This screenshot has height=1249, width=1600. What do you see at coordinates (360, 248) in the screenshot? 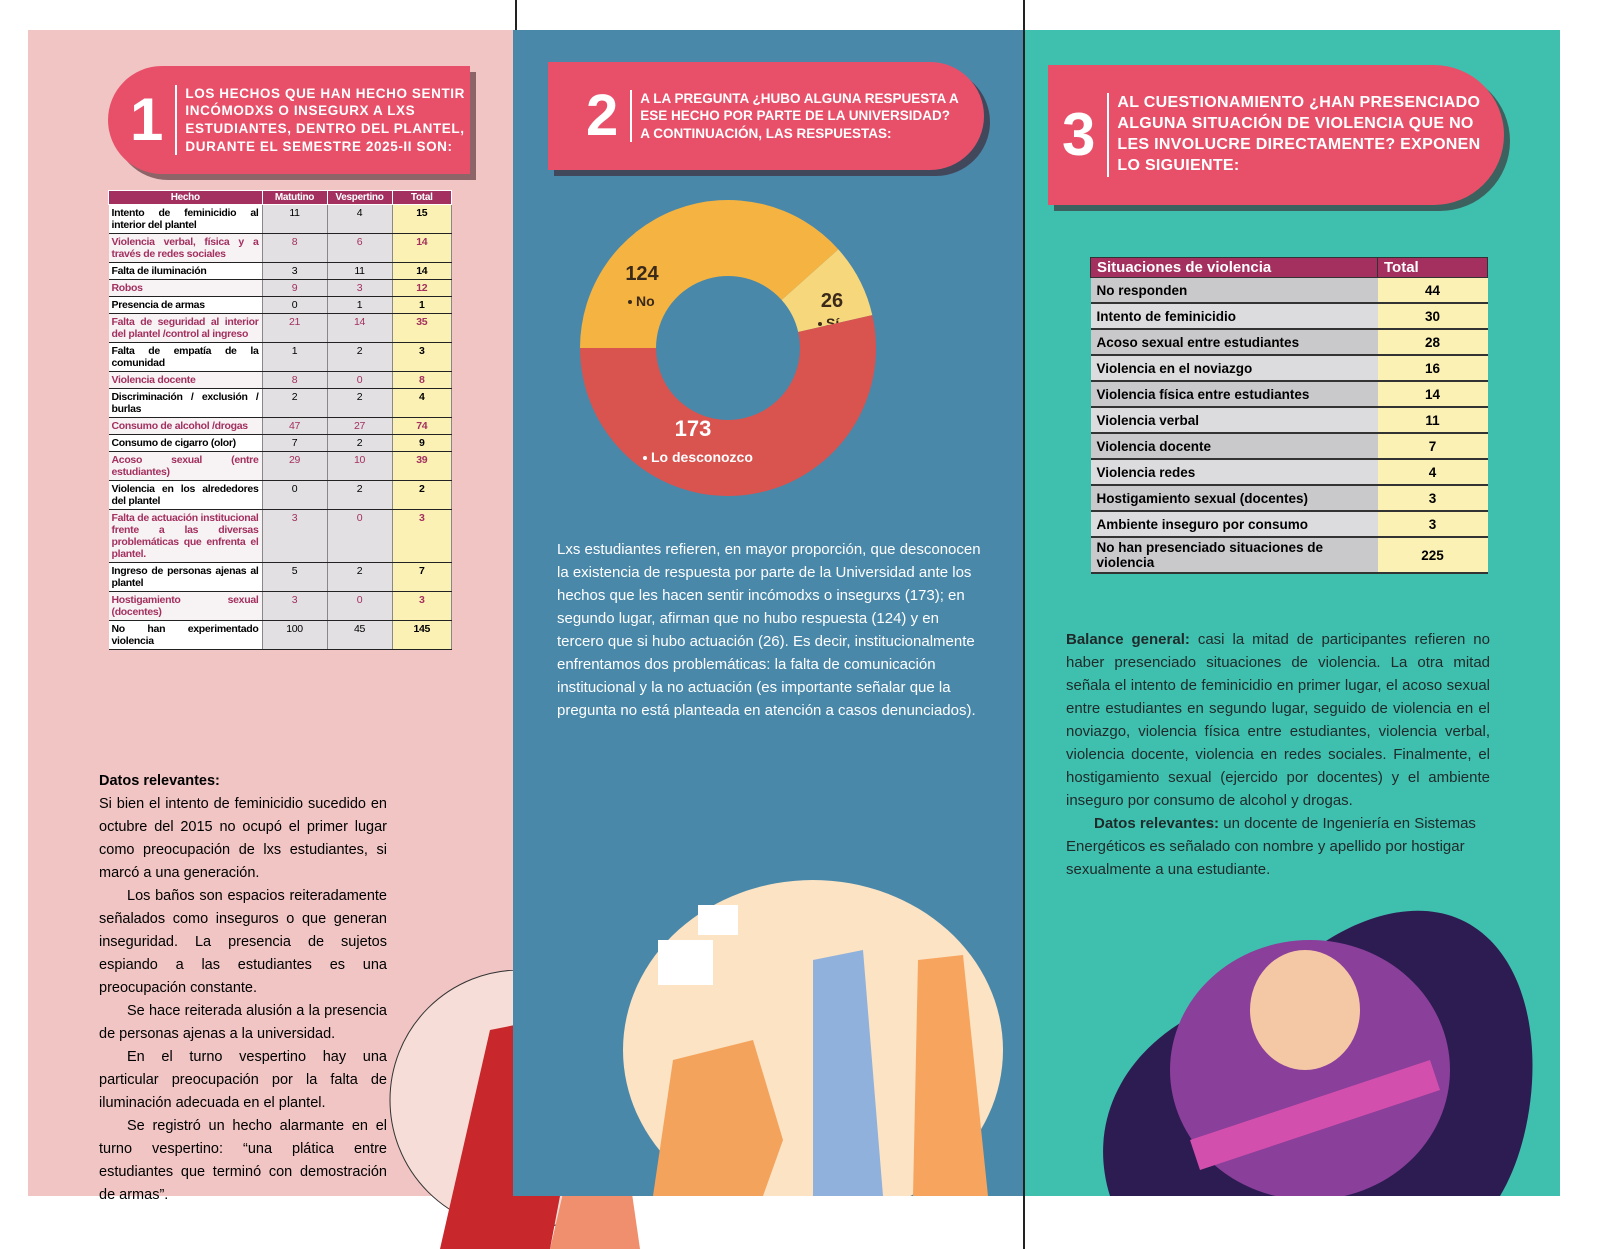
I see `cell: 6` at bounding box center [360, 248].